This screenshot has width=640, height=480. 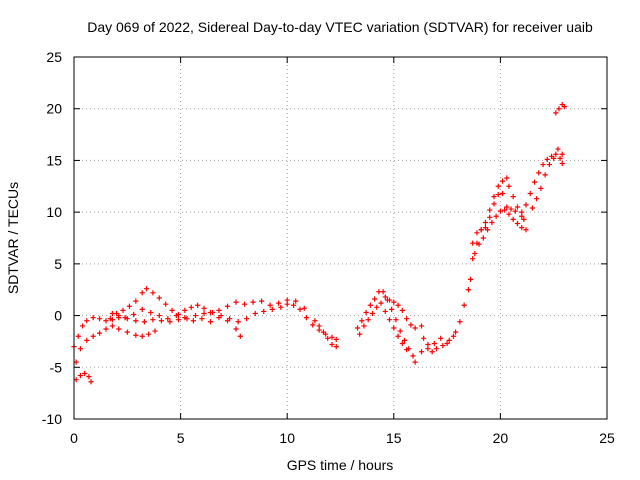 What do you see at coordinates (58, 264) in the screenshot?
I see `y-tick-label: 5` at bounding box center [58, 264].